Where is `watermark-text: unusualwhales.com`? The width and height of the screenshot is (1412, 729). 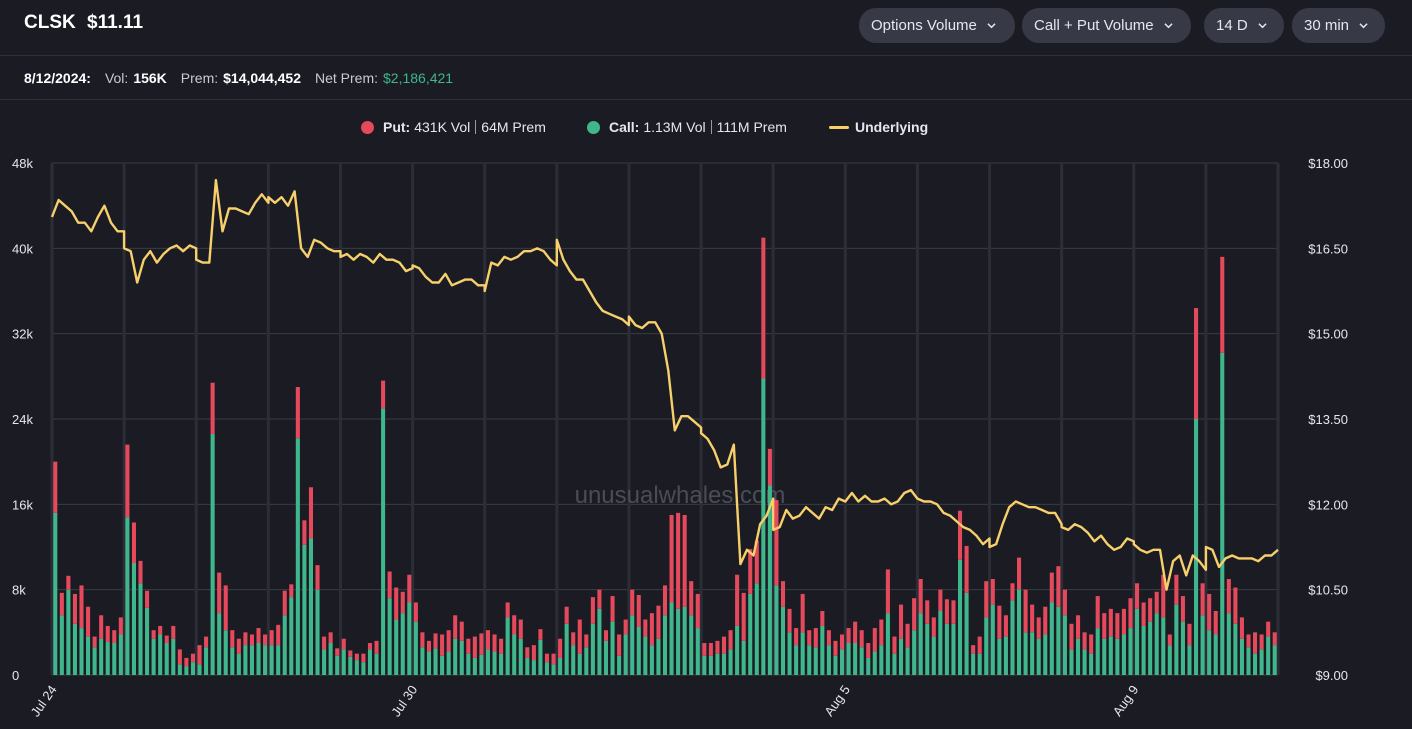 watermark-text: unusualwhales.com is located at coordinates (680, 495).